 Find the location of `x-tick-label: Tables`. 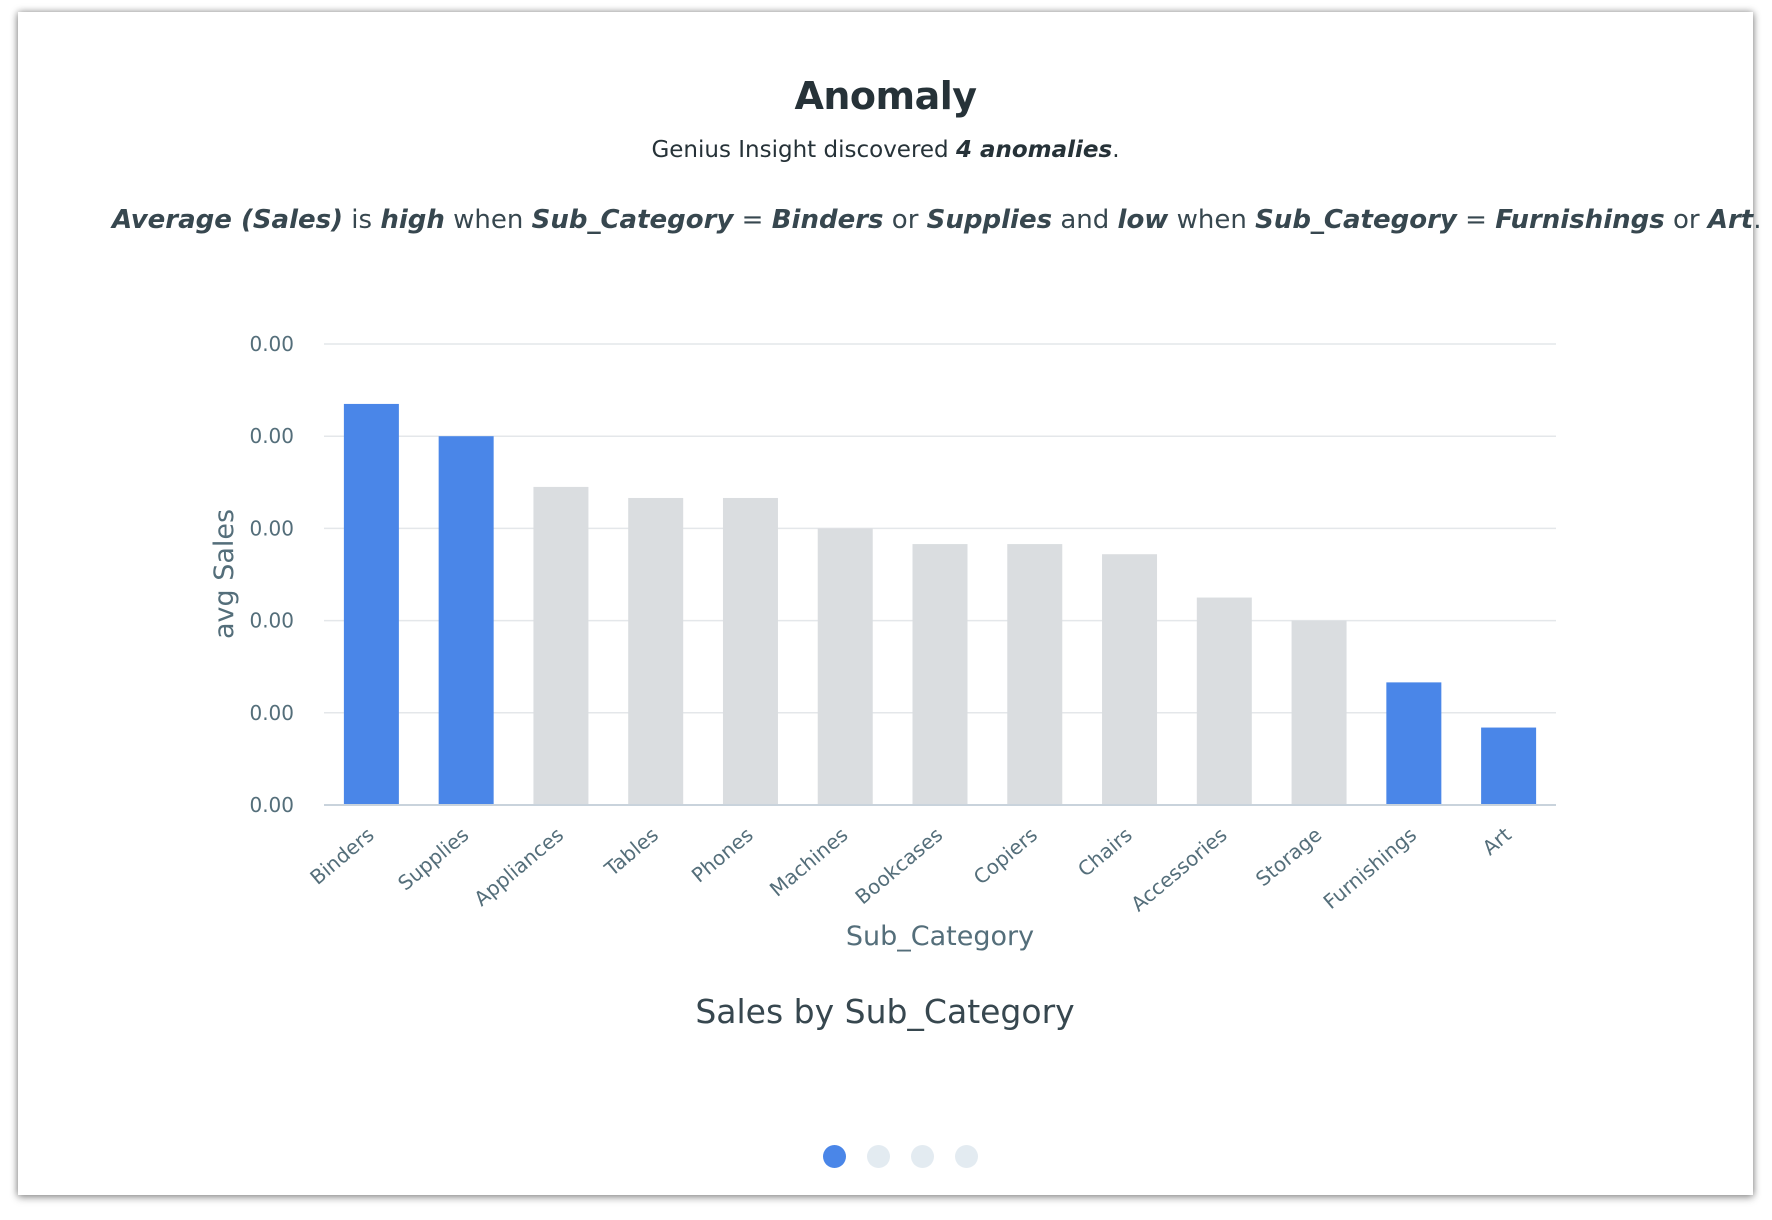

x-tick-label: Tables is located at coordinates (631, 851).